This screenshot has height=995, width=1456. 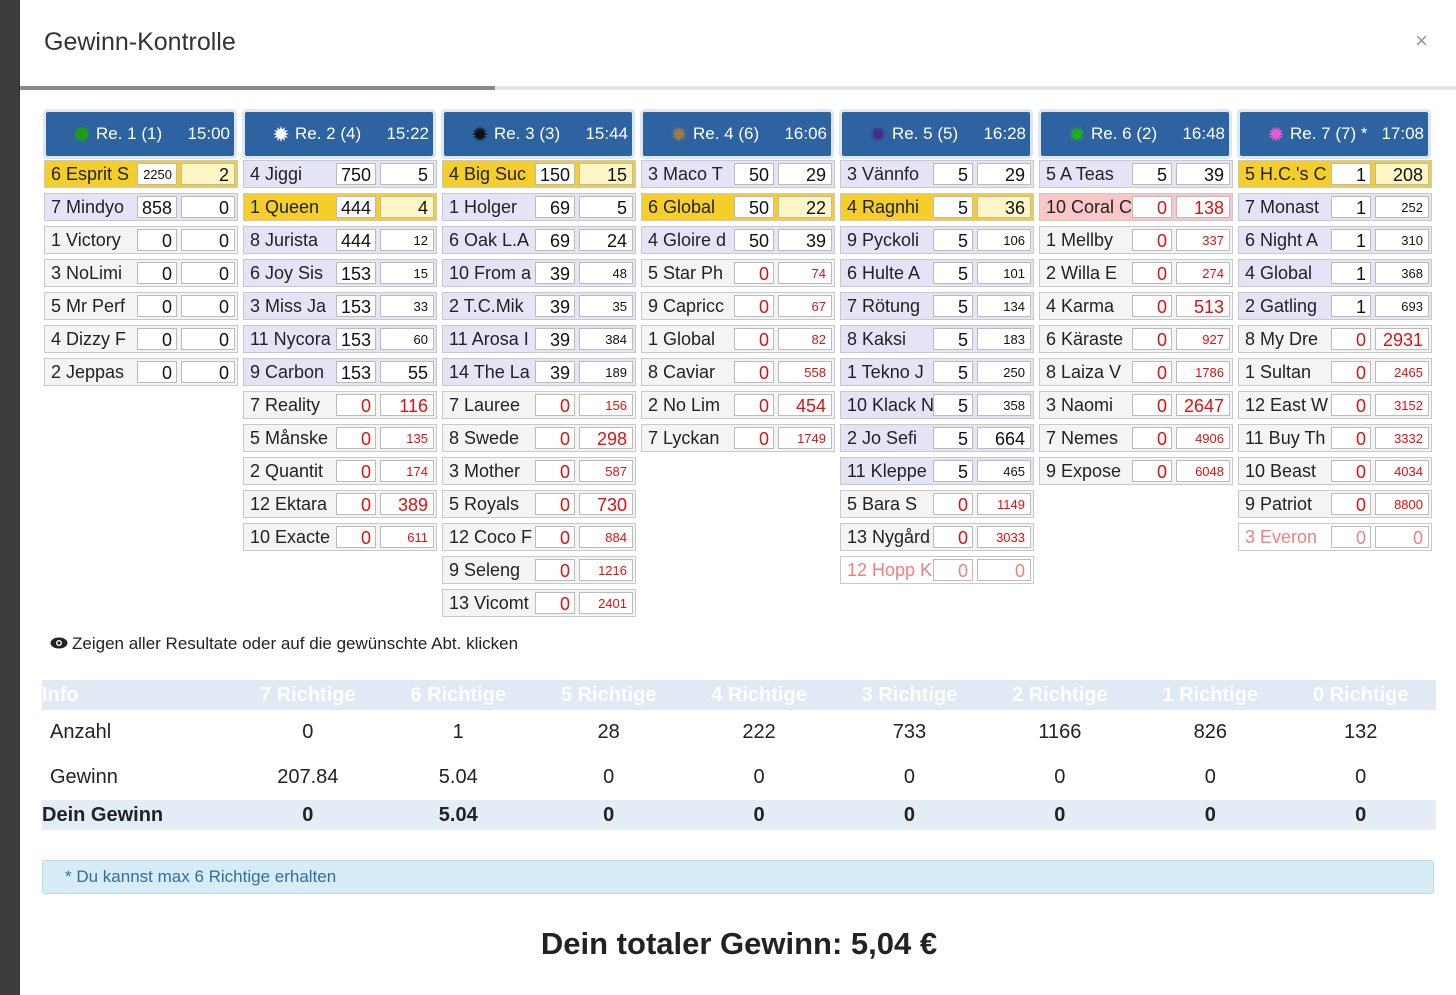 I want to click on horse-value-b: 0, so click(x=208, y=207).